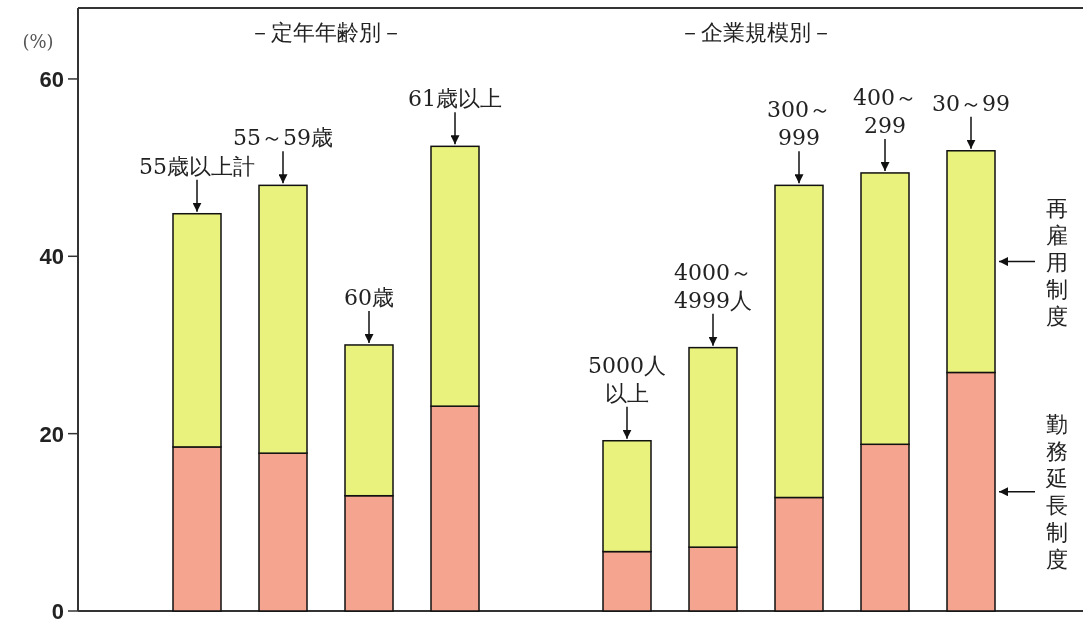 The image size is (1083, 619). I want to click on x-tick-label: 300～999, so click(799, 124).